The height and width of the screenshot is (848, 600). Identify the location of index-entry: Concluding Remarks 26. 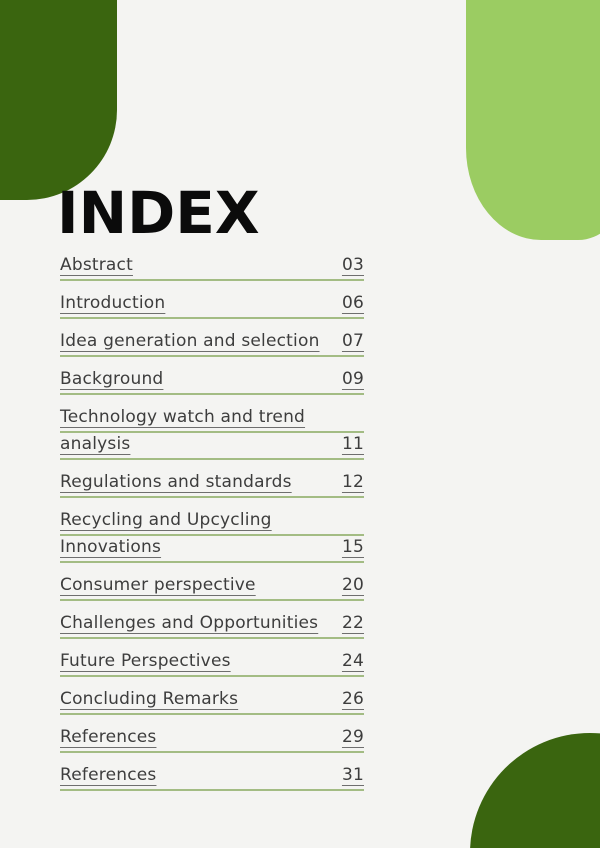
(212, 701).